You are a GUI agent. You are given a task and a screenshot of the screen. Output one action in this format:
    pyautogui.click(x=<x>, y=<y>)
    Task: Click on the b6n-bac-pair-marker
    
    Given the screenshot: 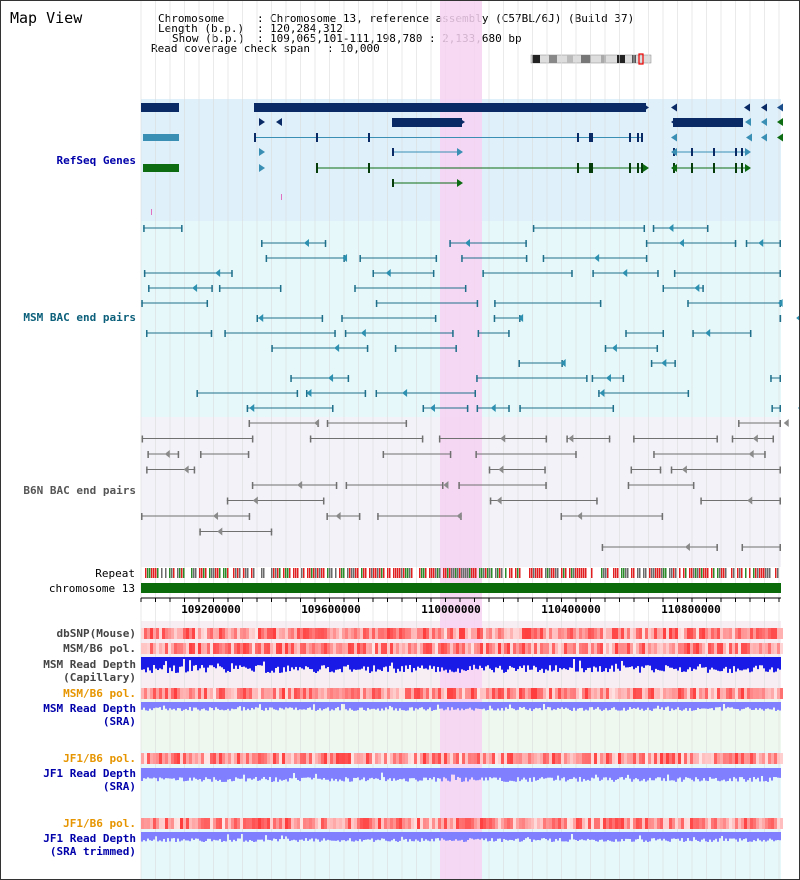 What is the action you would take?
    pyautogui.click(x=255, y=500)
    